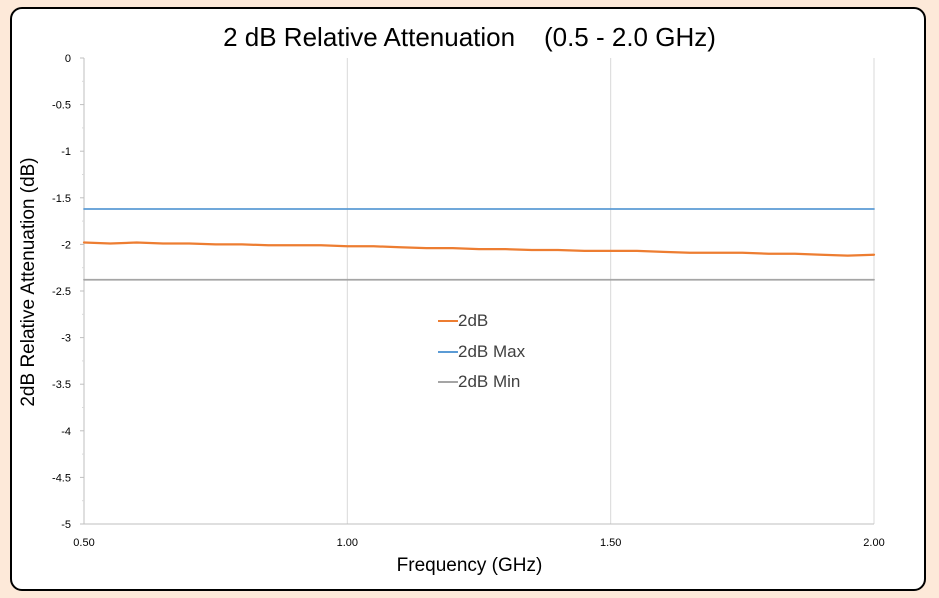 This screenshot has height=598, width=939. I want to click on x-axis-label: Frequency (GHz), so click(469, 565).